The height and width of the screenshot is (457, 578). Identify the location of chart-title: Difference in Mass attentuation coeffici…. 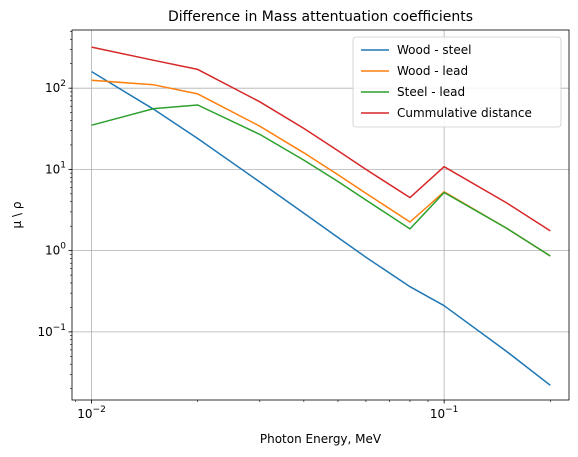
(320, 17).